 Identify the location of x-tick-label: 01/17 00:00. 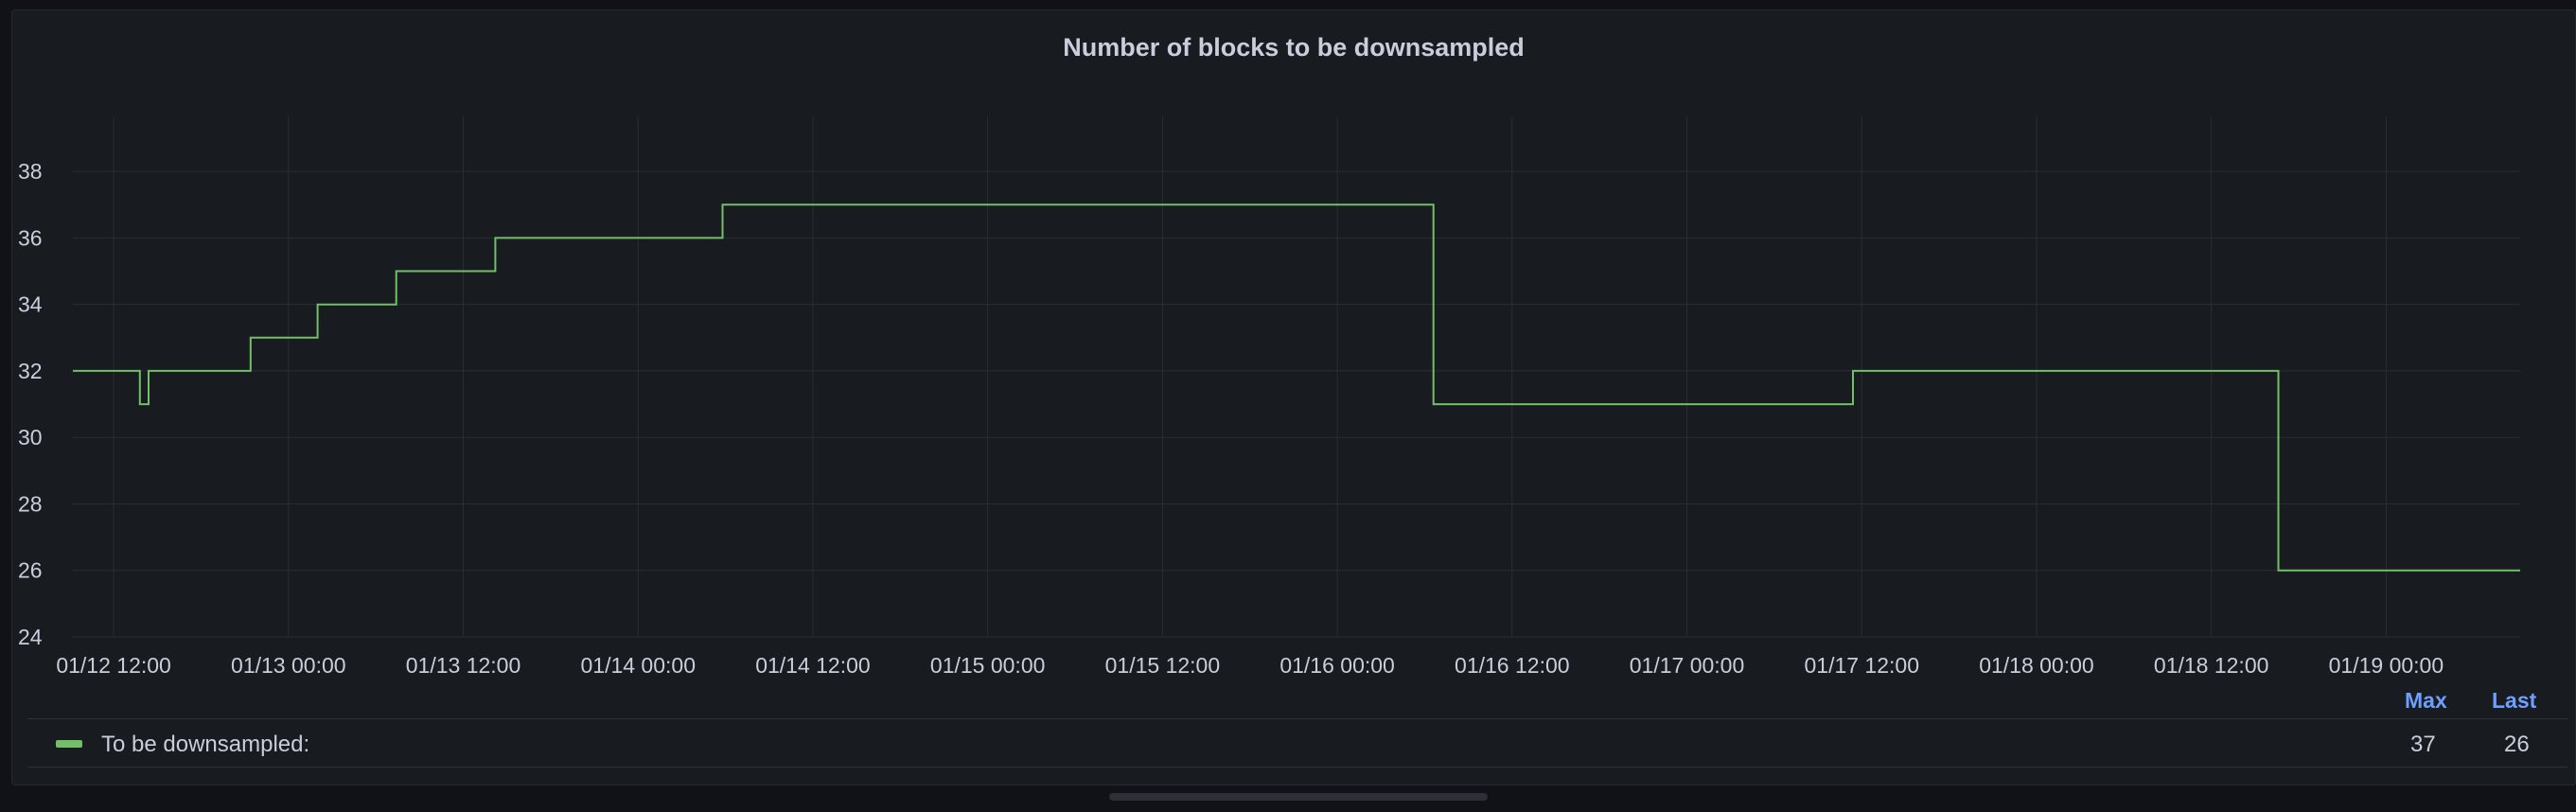
(1687, 666).